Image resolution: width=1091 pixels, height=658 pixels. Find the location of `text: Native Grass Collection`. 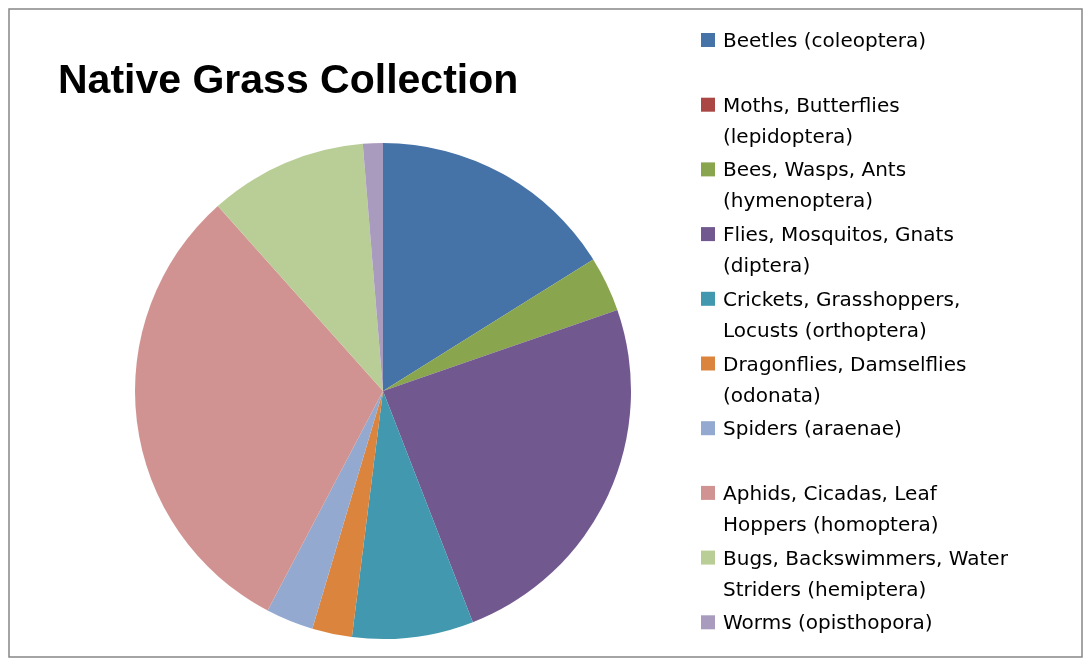

text: Native Grass Collection is located at coordinates (288, 79).